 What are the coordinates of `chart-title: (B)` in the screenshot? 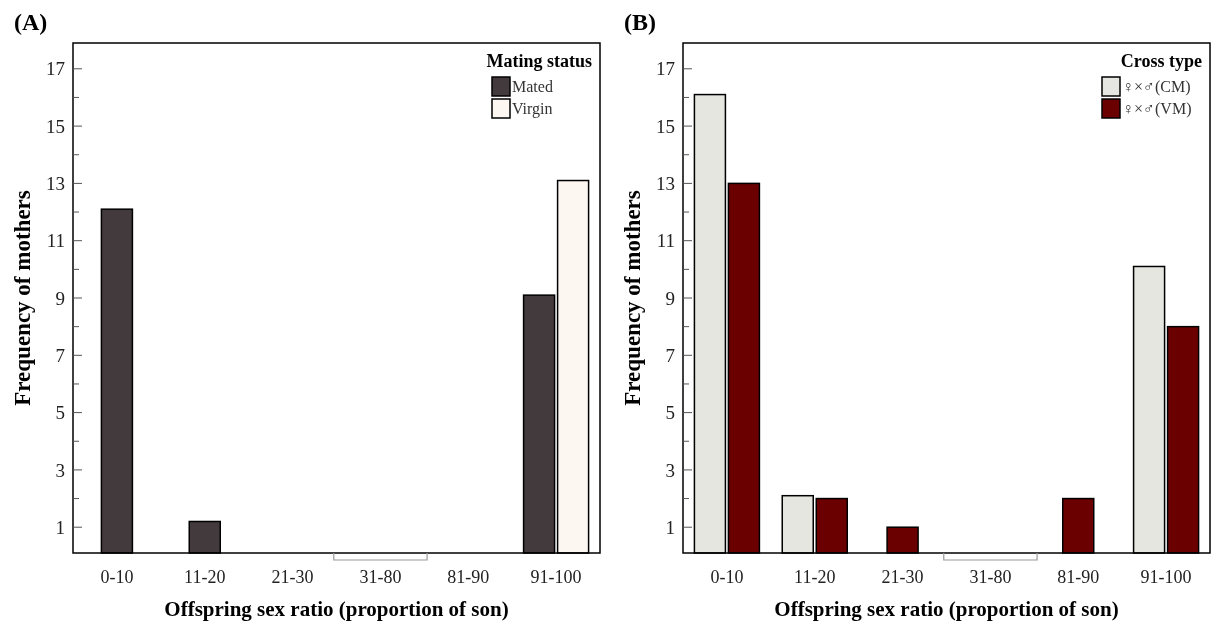 It's located at (640, 22).